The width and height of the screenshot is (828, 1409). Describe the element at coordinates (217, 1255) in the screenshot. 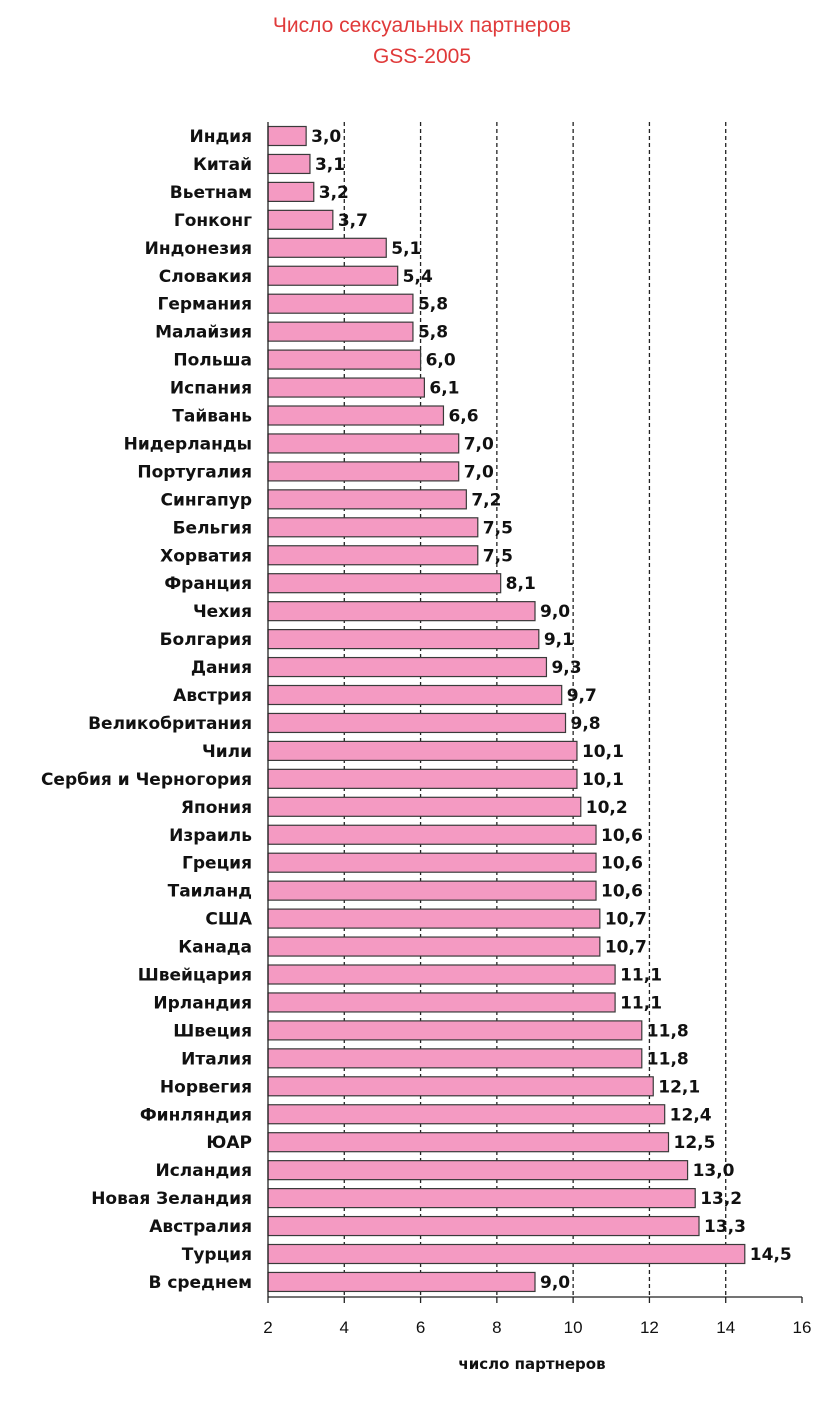

I see `category-label: Турция` at that location.